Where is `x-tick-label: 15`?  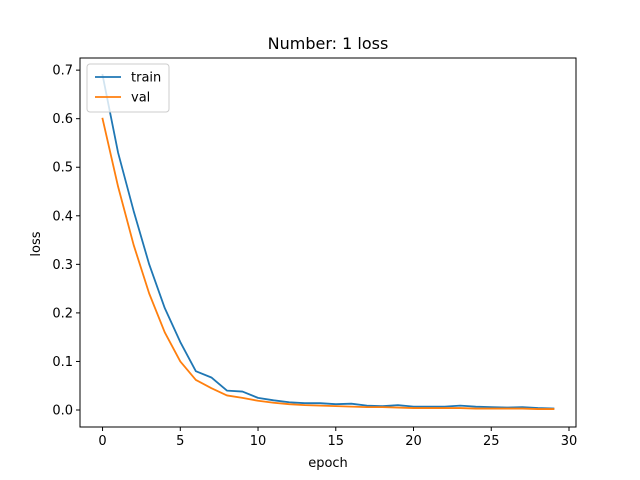 x-tick-label: 15 is located at coordinates (336, 441).